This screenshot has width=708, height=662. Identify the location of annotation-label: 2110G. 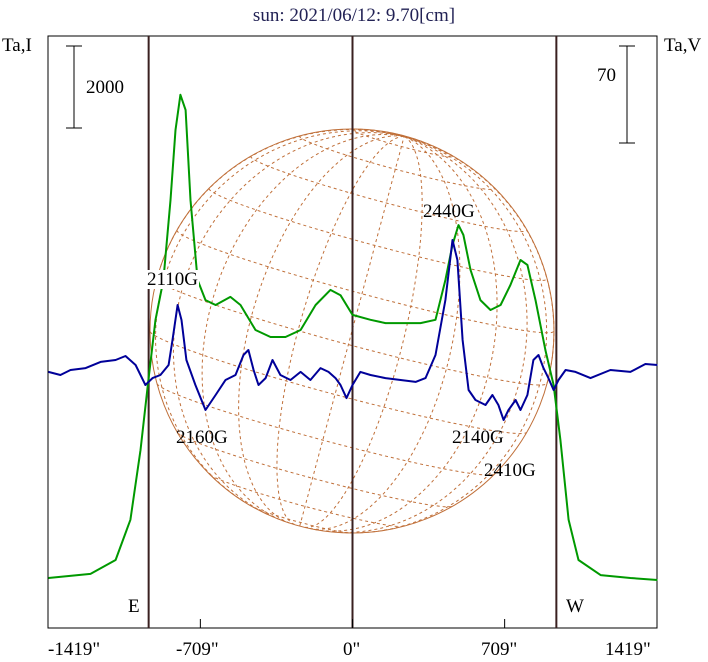
(173, 279).